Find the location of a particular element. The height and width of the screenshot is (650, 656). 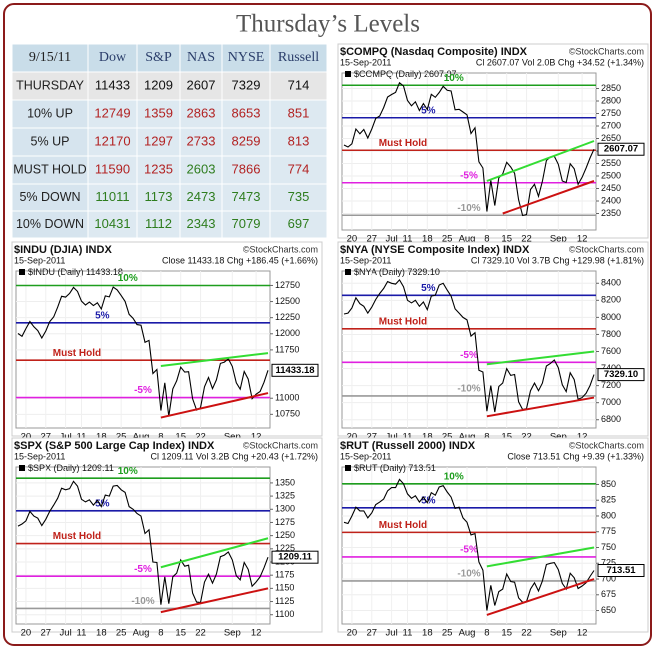

table-value: 7473 is located at coordinates (246, 196).